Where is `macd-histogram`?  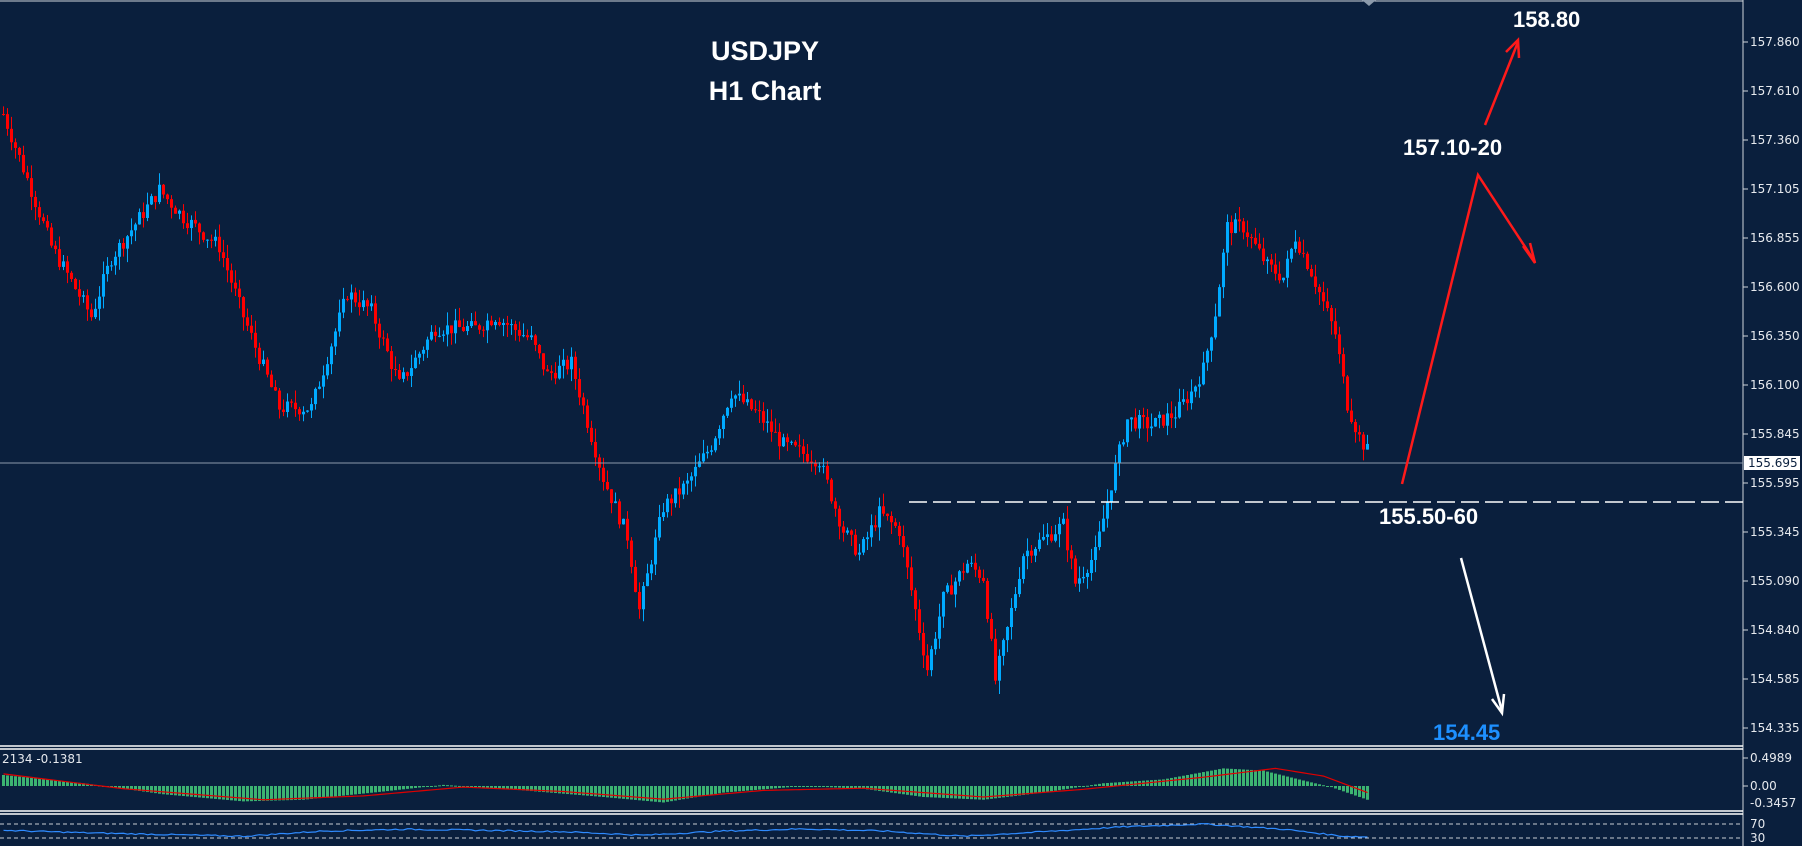 macd-histogram is located at coordinates (685, 785).